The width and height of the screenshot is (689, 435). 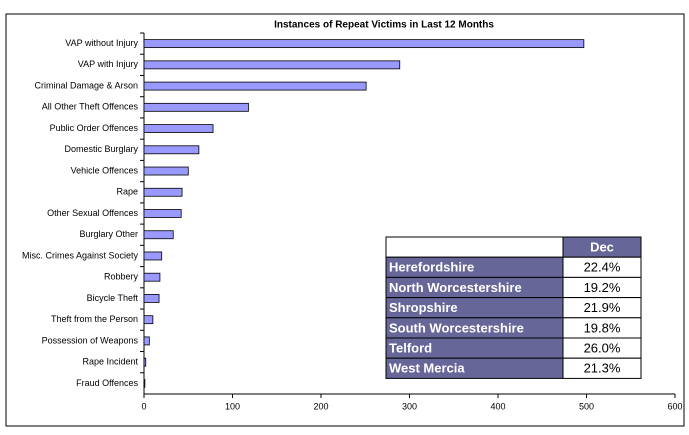 I want to click on y-tick-label: Rape, so click(x=127, y=192).